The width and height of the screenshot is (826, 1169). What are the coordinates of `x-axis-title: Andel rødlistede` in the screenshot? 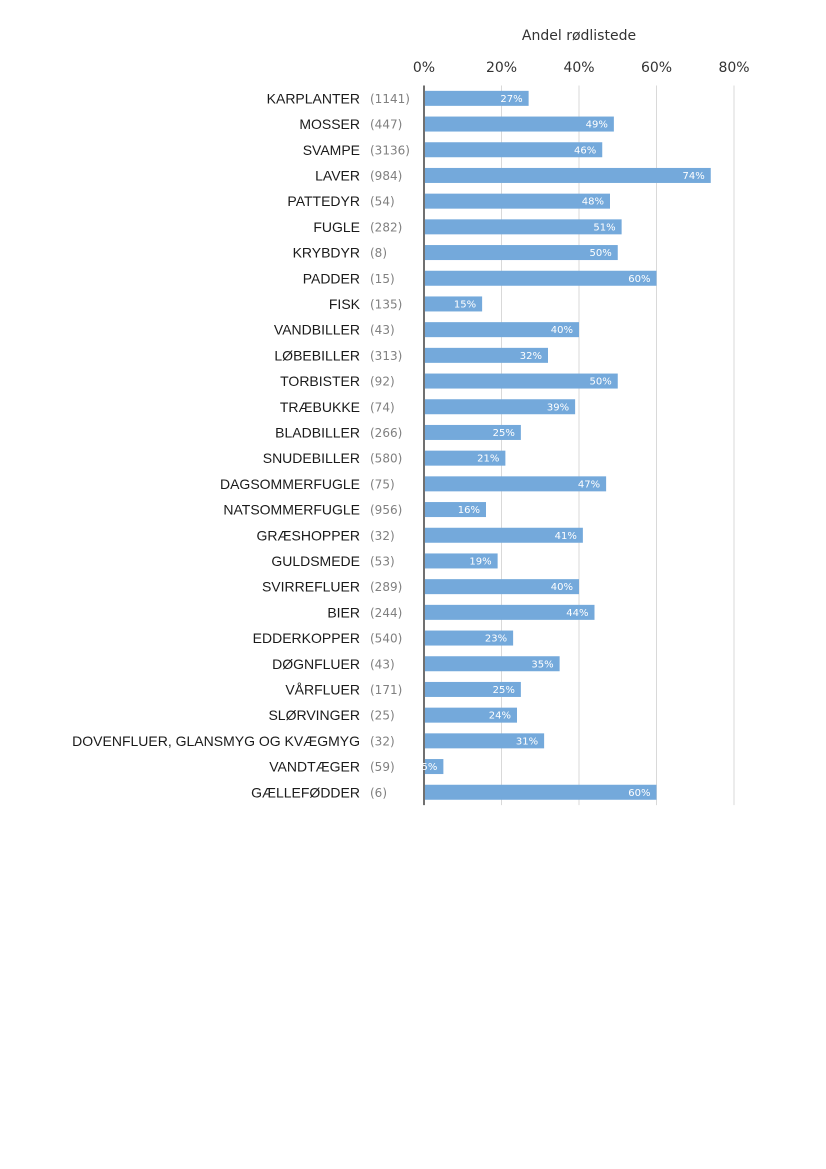 It's located at (579, 36).